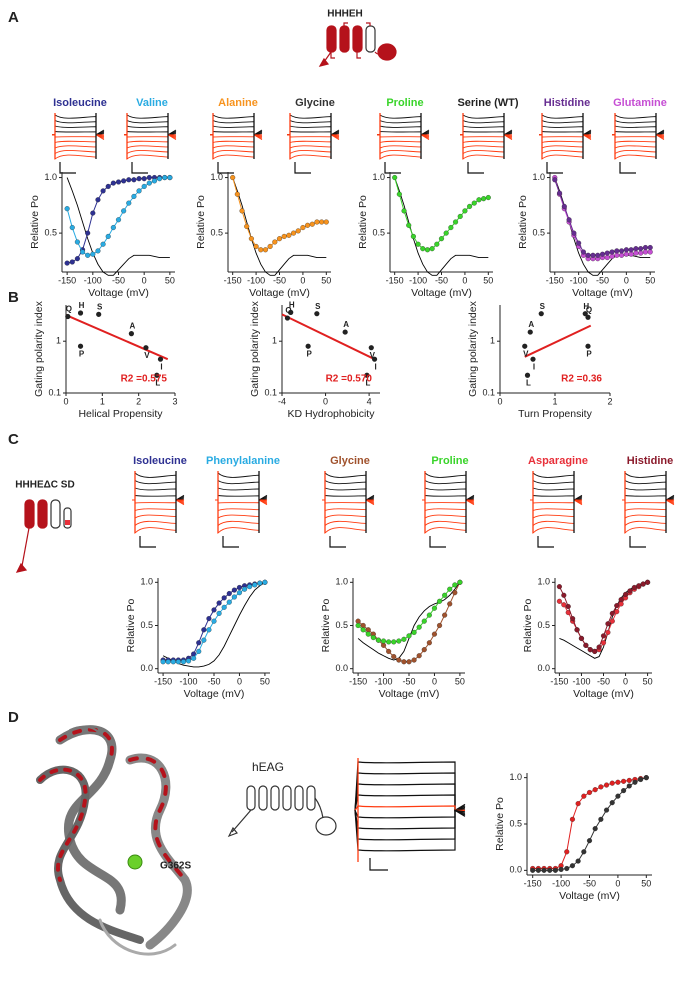 The height and width of the screenshot is (984, 692). Describe the element at coordinates (13, 17) in the screenshot. I see `panel-label: A` at that location.